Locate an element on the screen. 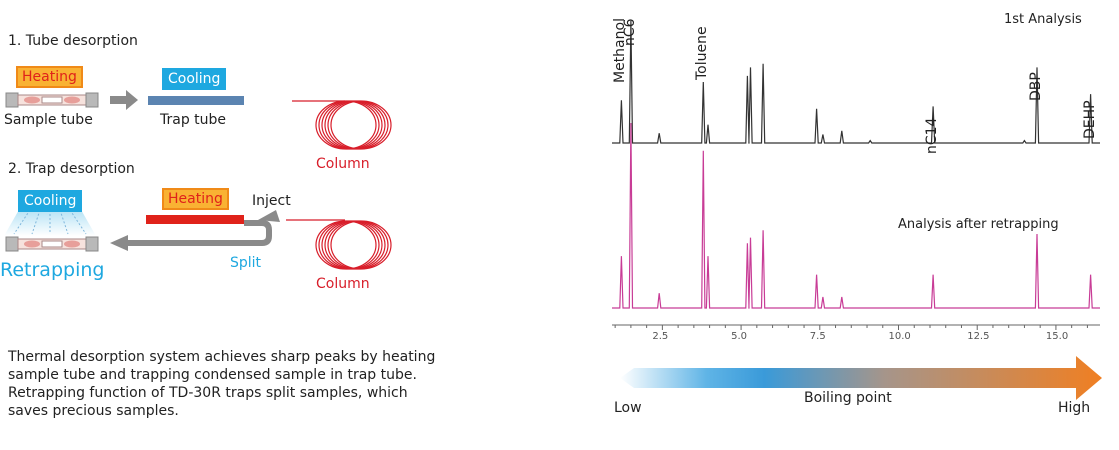  split-label: Split is located at coordinates (246, 263).